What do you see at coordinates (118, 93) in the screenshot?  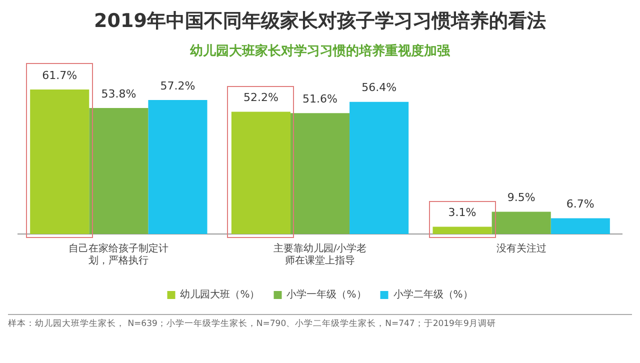 I see `data-label: 53.8%` at bounding box center [118, 93].